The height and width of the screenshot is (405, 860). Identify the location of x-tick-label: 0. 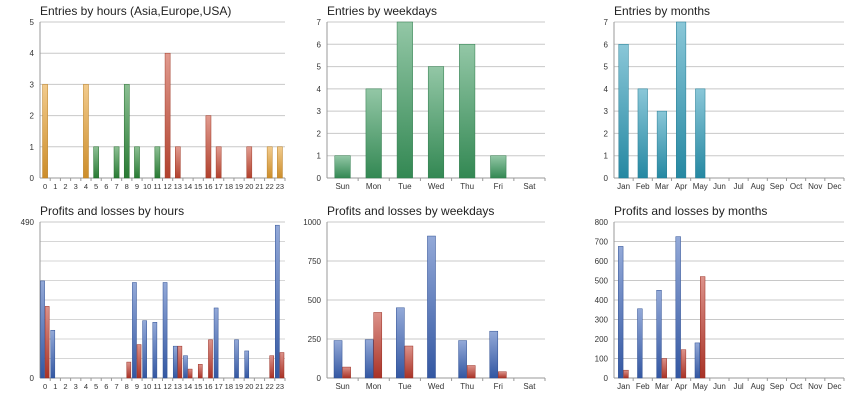
(45, 386).